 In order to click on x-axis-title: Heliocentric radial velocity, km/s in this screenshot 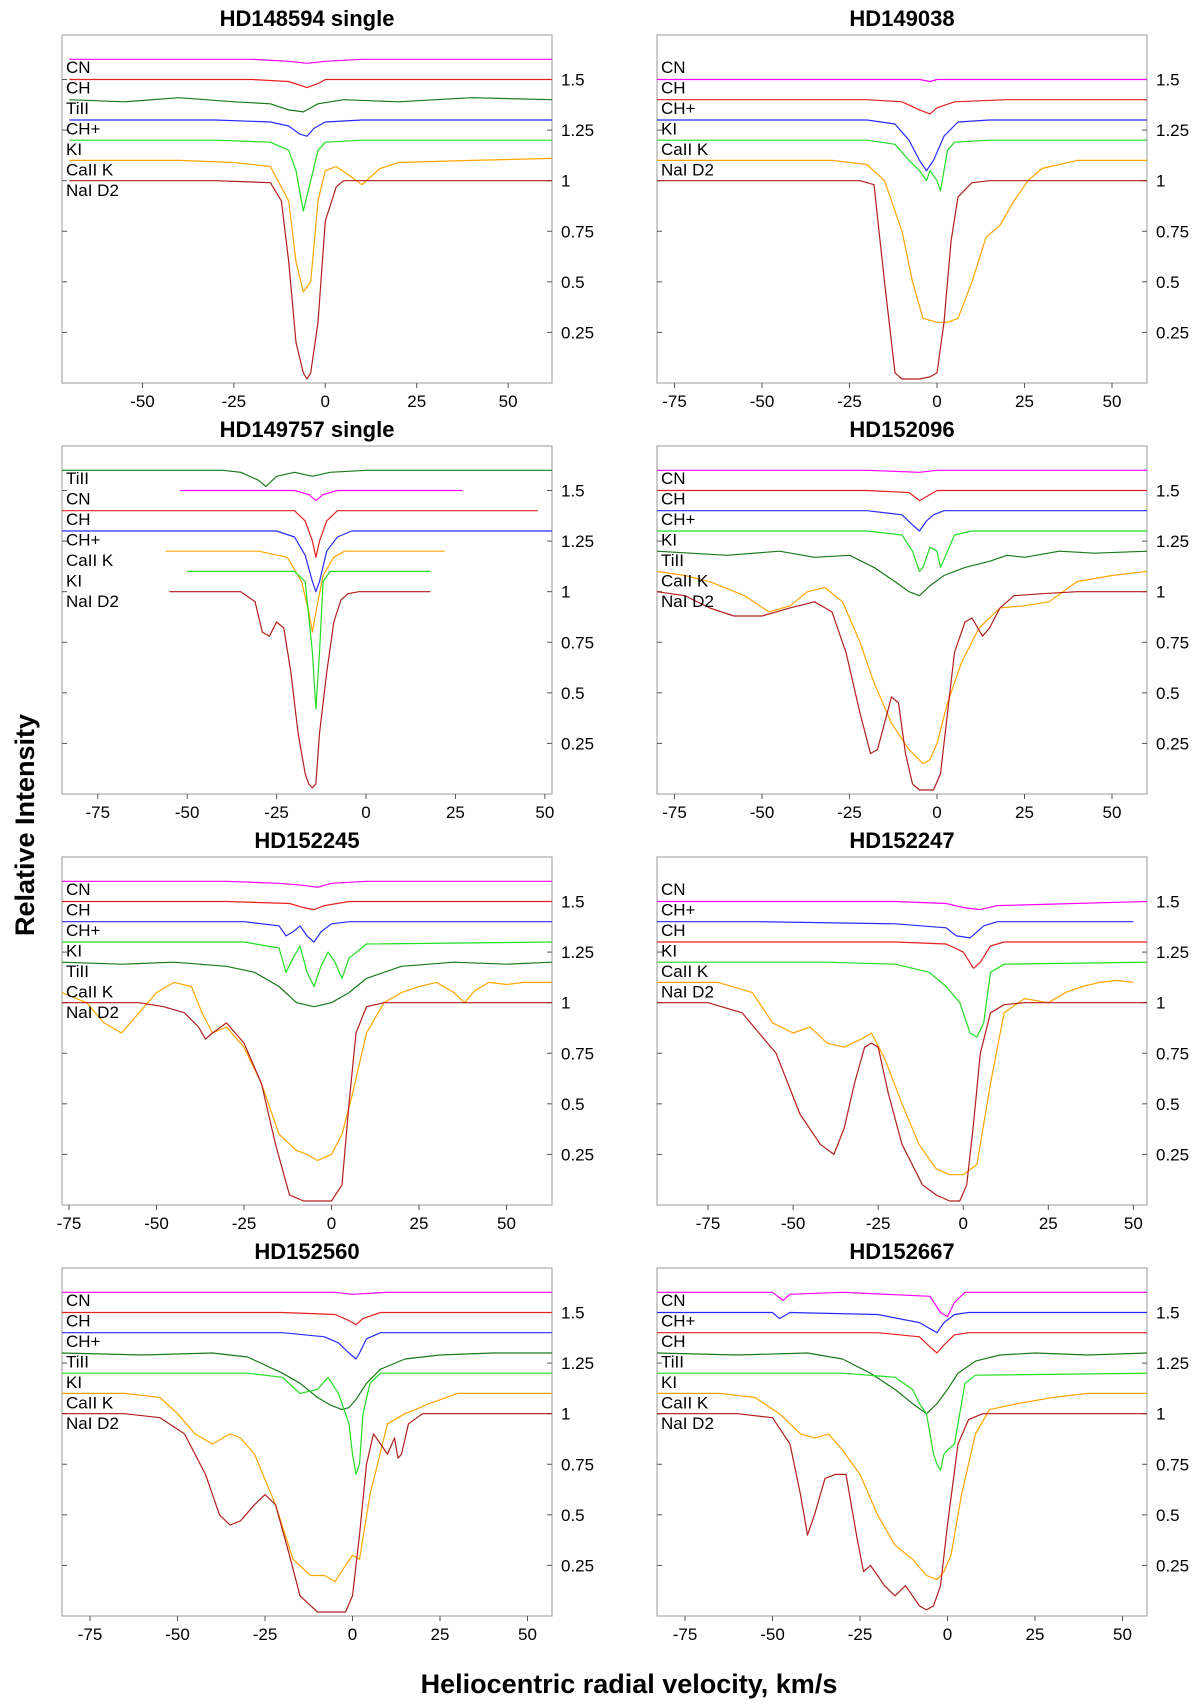, I will do `click(629, 1684)`.